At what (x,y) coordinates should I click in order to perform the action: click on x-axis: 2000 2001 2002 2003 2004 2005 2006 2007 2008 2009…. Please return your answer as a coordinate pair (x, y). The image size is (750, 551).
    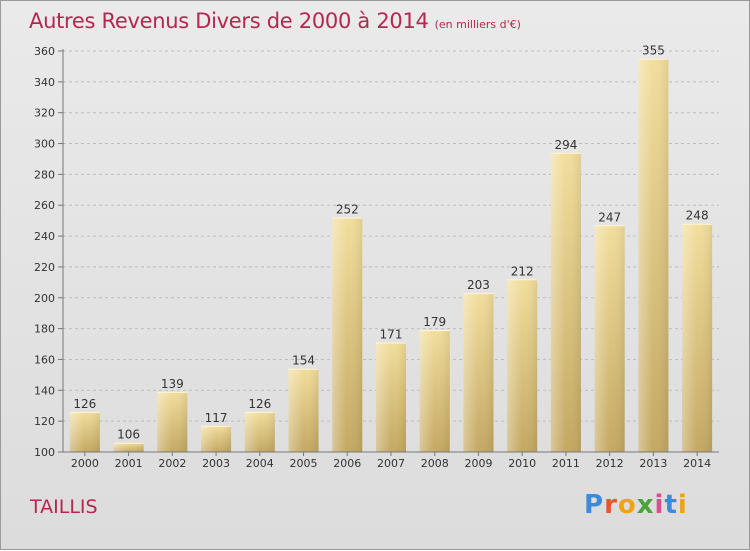
    Looking at the image, I should click on (391, 460).